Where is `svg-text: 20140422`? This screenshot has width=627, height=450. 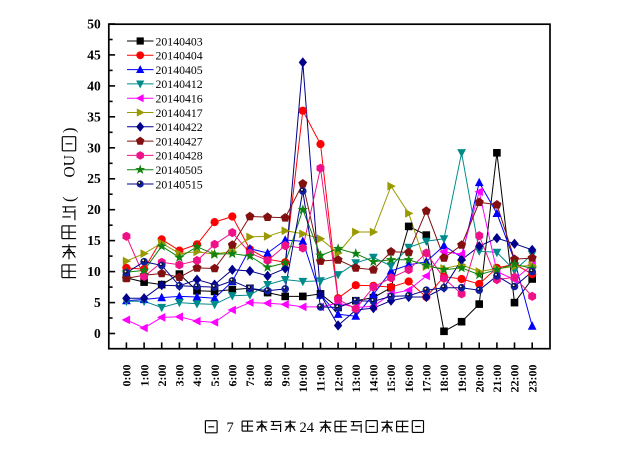 svg-text: 20140422 is located at coordinates (179, 127).